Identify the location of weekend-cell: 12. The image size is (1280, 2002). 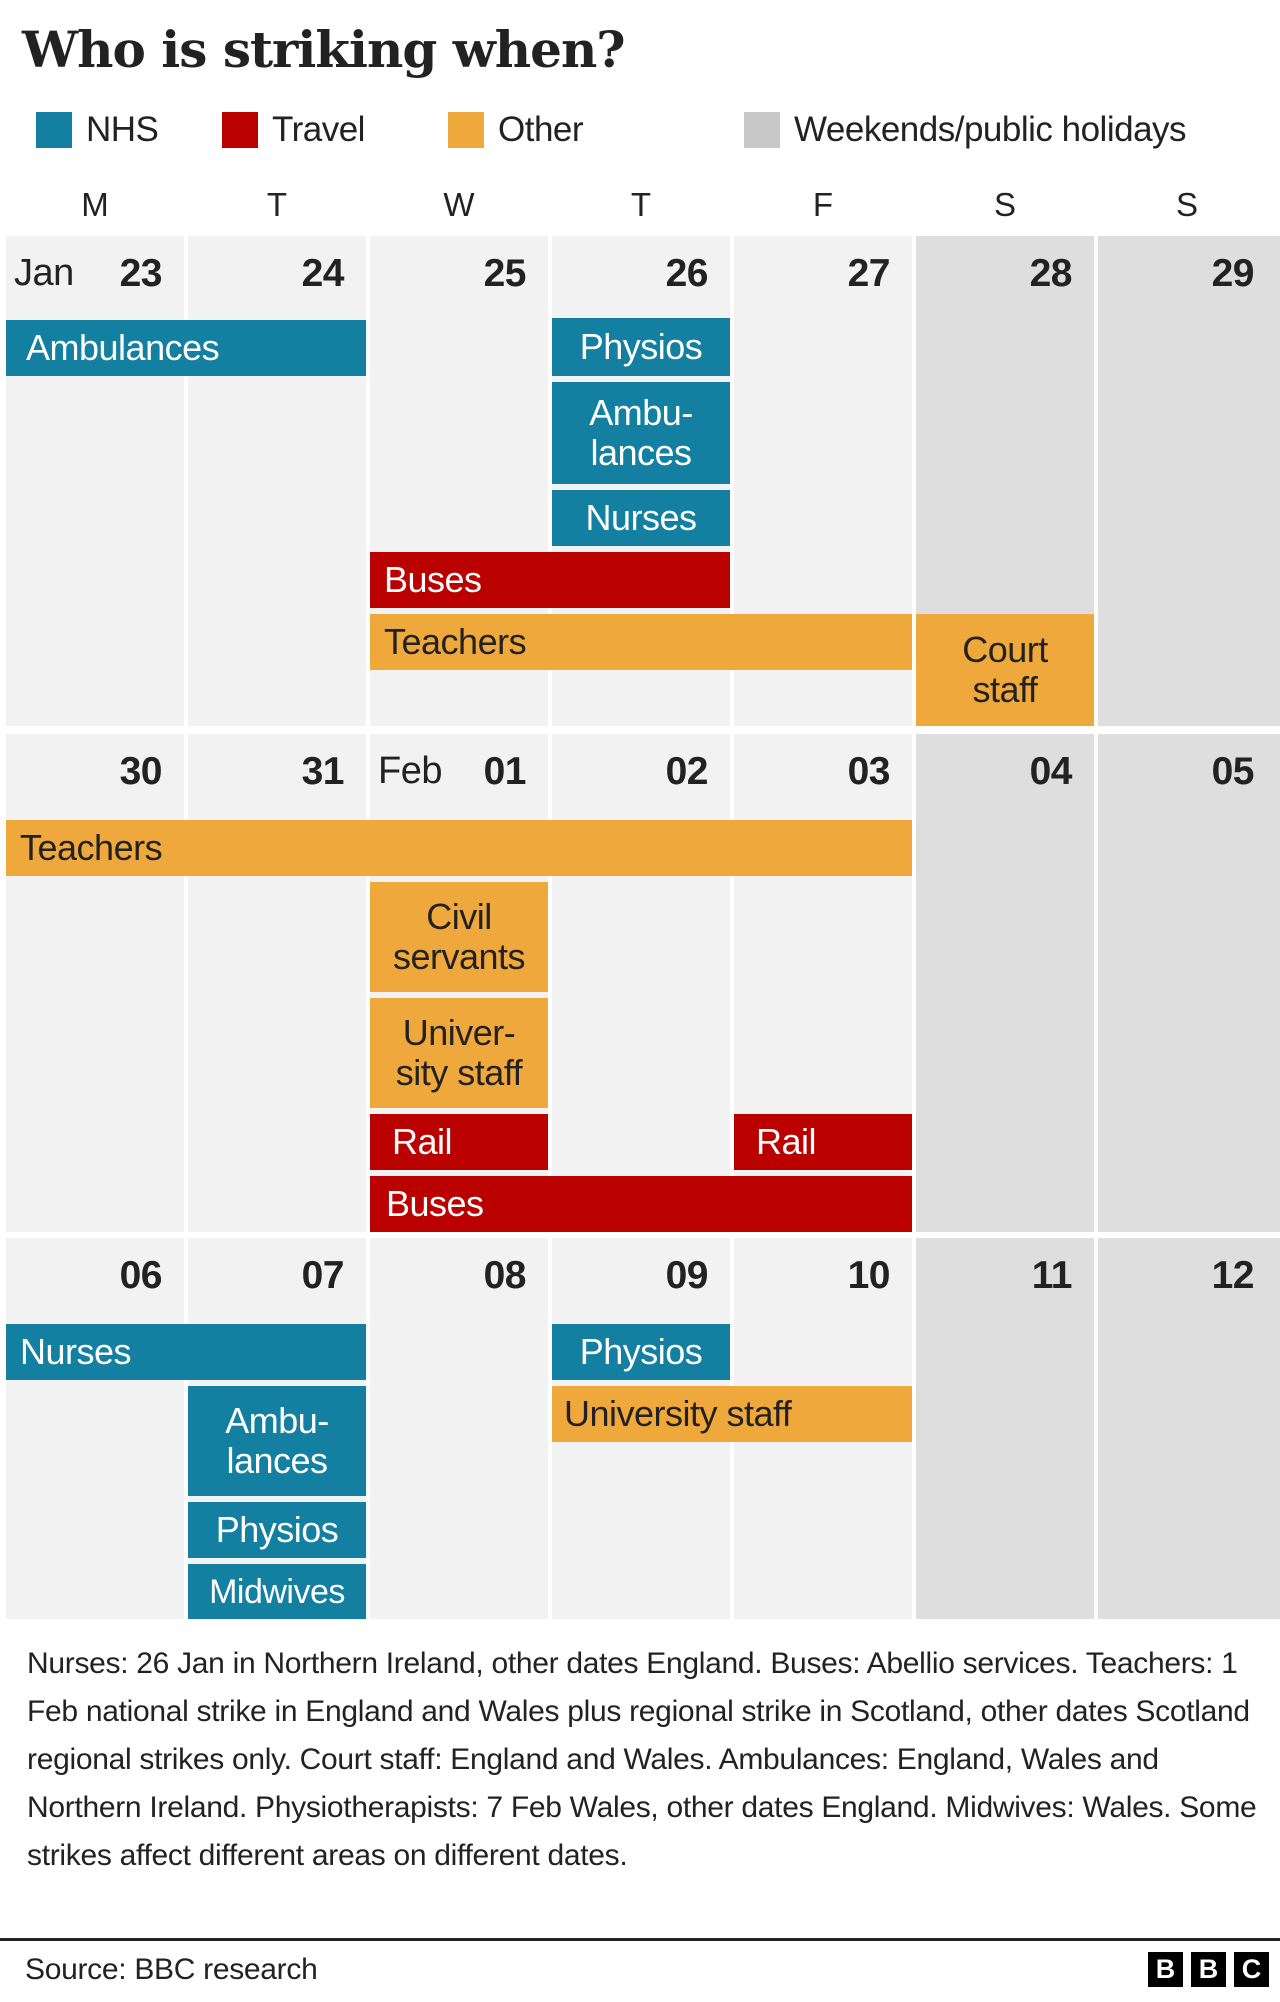
(1189, 1428).